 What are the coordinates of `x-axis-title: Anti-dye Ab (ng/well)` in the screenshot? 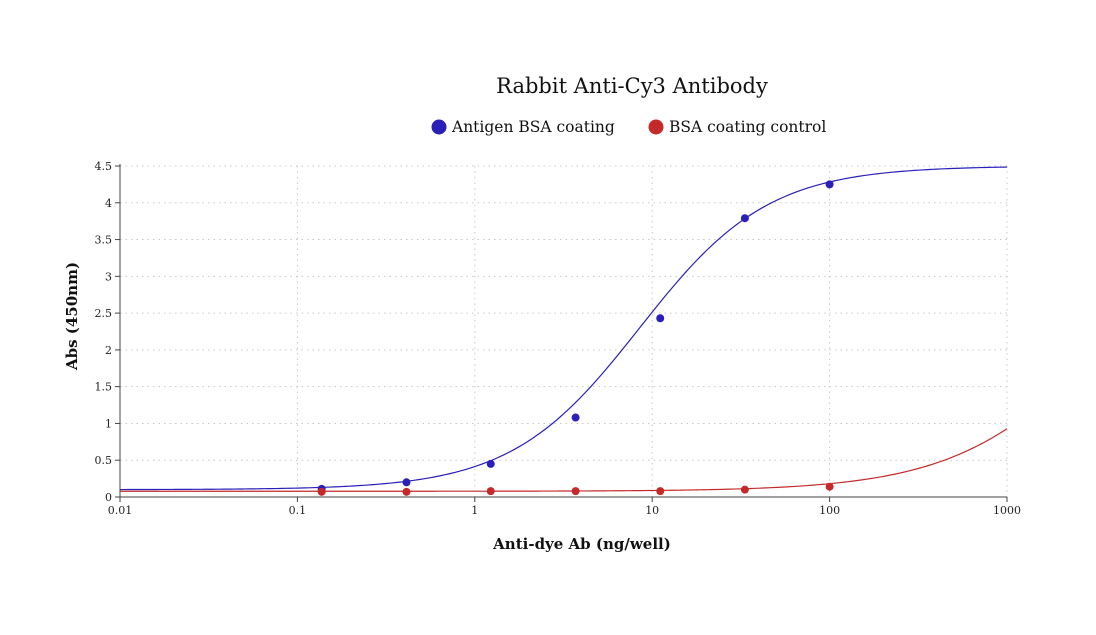 It's located at (581, 544).